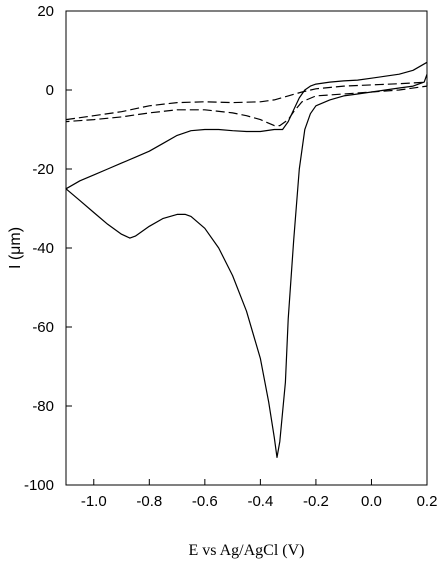  Describe the element at coordinates (15, 248) in the screenshot. I see `y-axis-title: I (μm)` at that location.